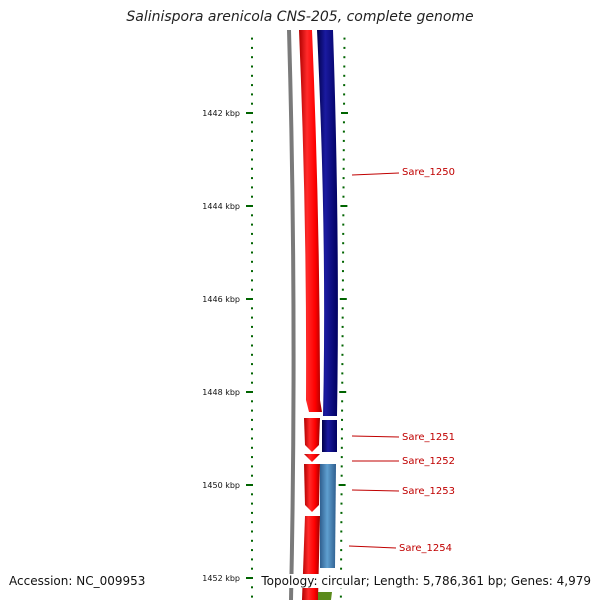  What do you see at coordinates (221, 578) in the screenshot?
I see `ruler-label: 1452 kbp` at bounding box center [221, 578].